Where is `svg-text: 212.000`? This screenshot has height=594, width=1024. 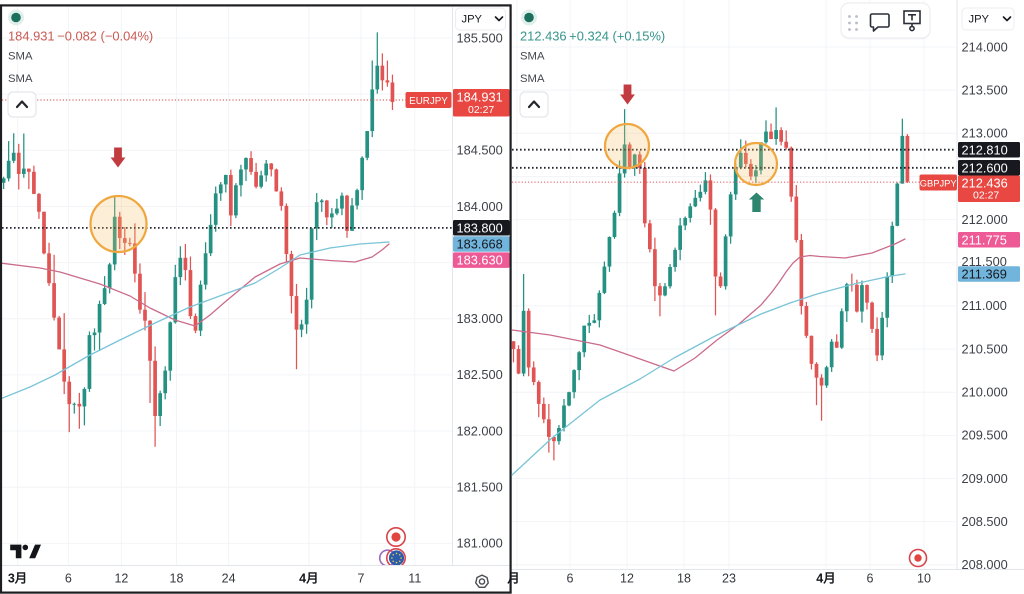
svg-text: 212.000 is located at coordinates (985, 219).